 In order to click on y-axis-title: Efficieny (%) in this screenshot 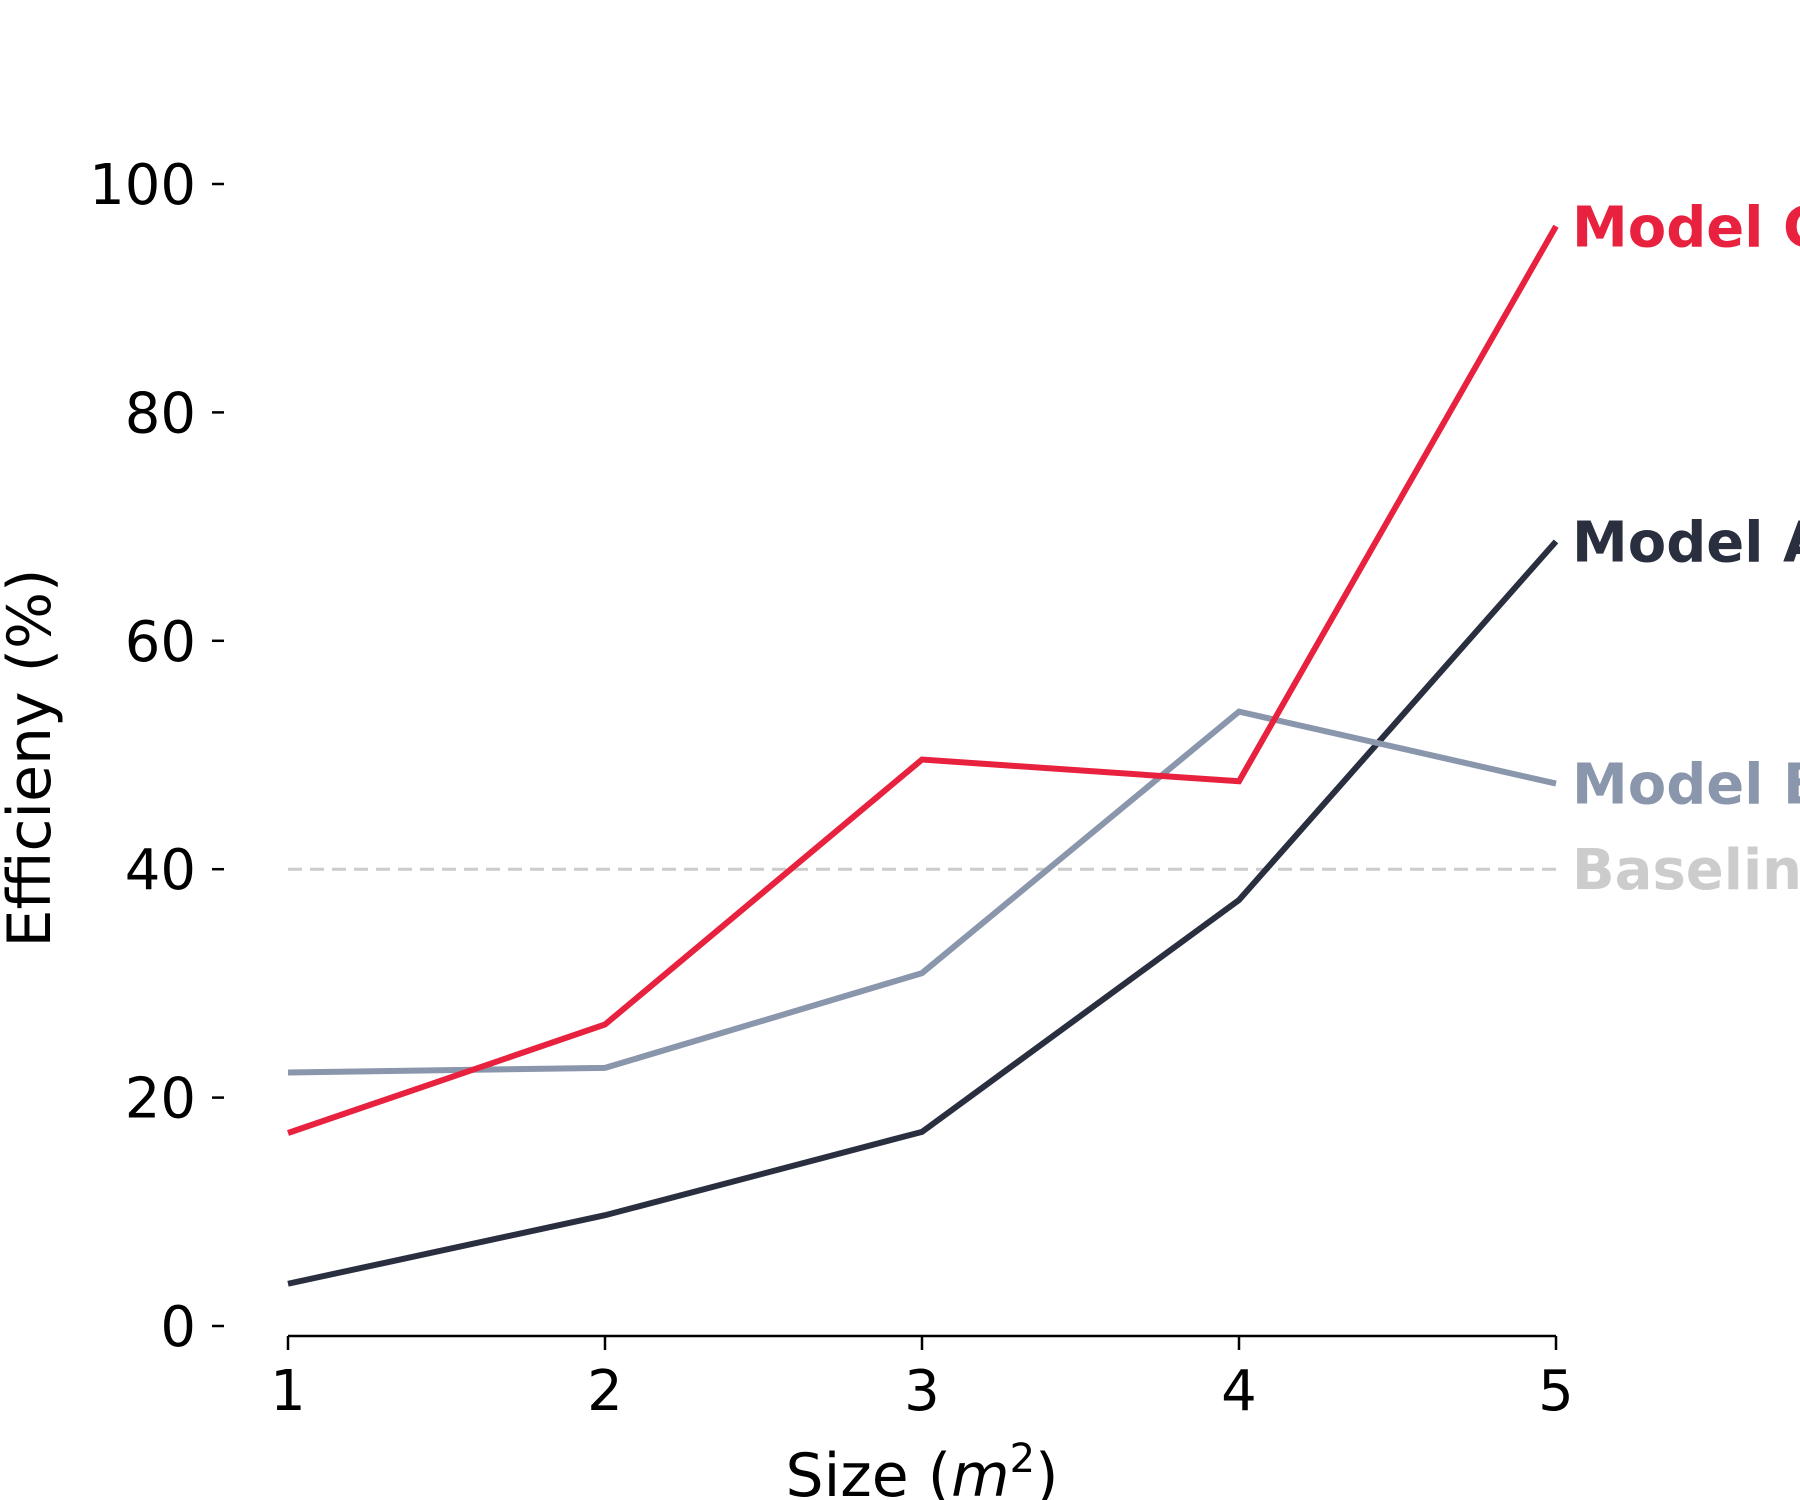, I will do `click(32, 758)`.